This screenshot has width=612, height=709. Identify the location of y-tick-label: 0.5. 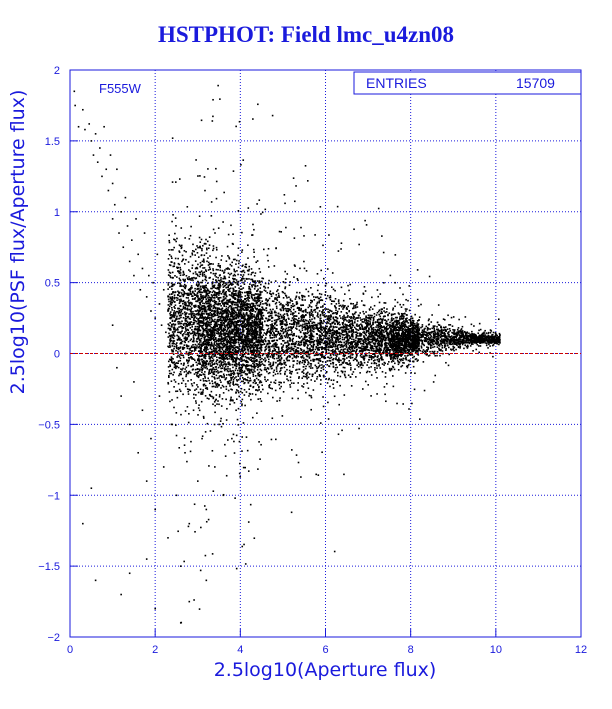
(52, 284).